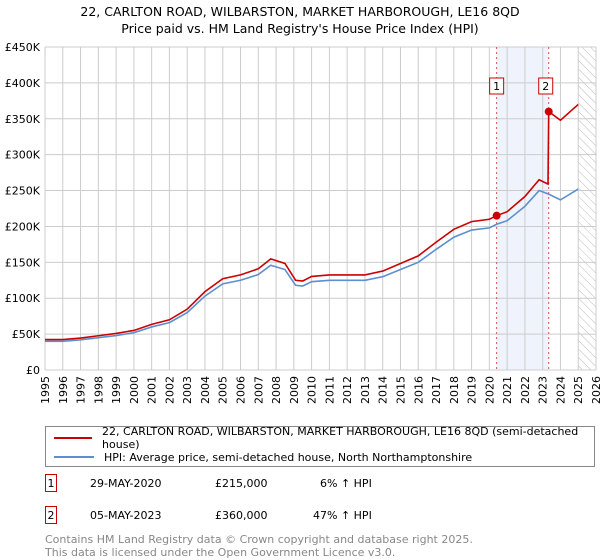  I want to click on transaction-date: 29-MAY-2020, so click(126, 483).